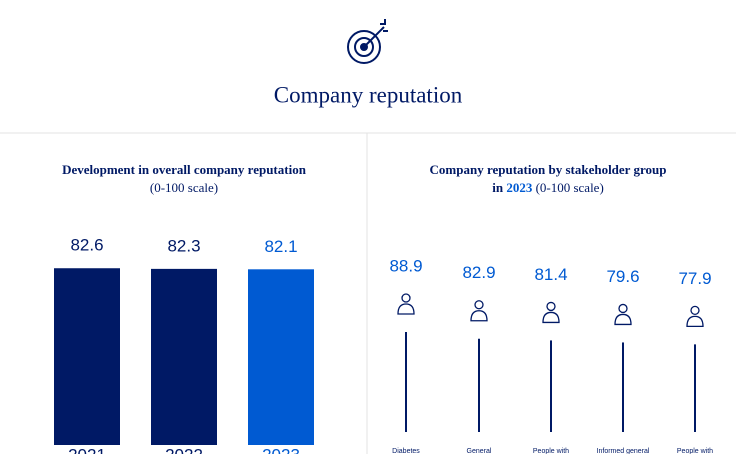  I want to click on value-label: 79.6, so click(622, 276).